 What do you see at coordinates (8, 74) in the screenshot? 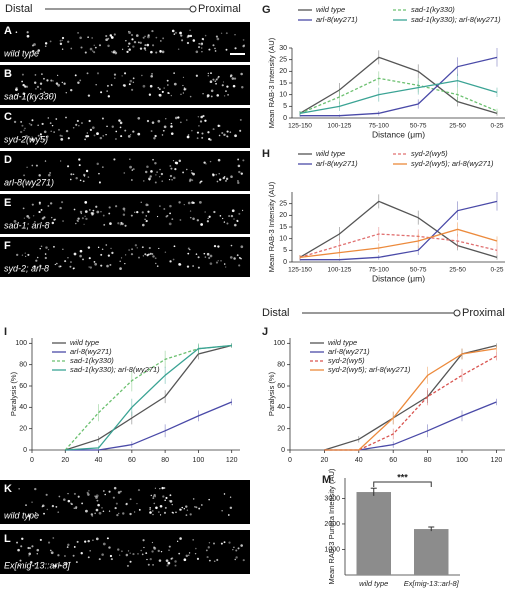
I see `panel-letter: B` at bounding box center [8, 74].